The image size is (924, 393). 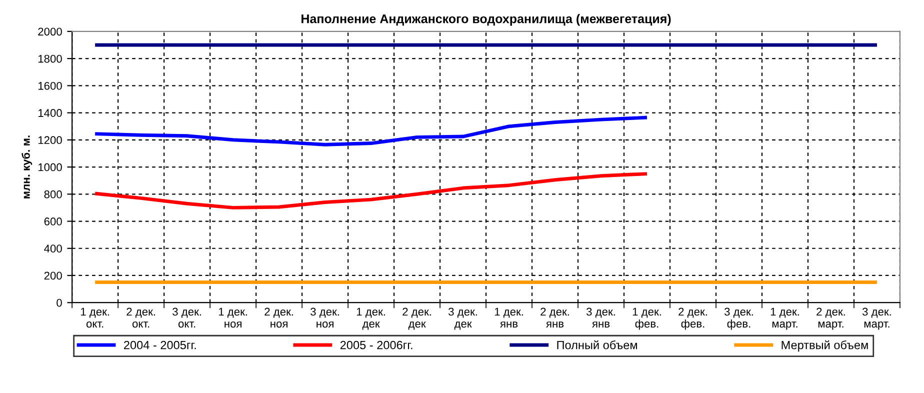 What do you see at coordinates (53, 222) in the screenshot?
I see `y-tick-label: 600` at bounding box center [53, 222].